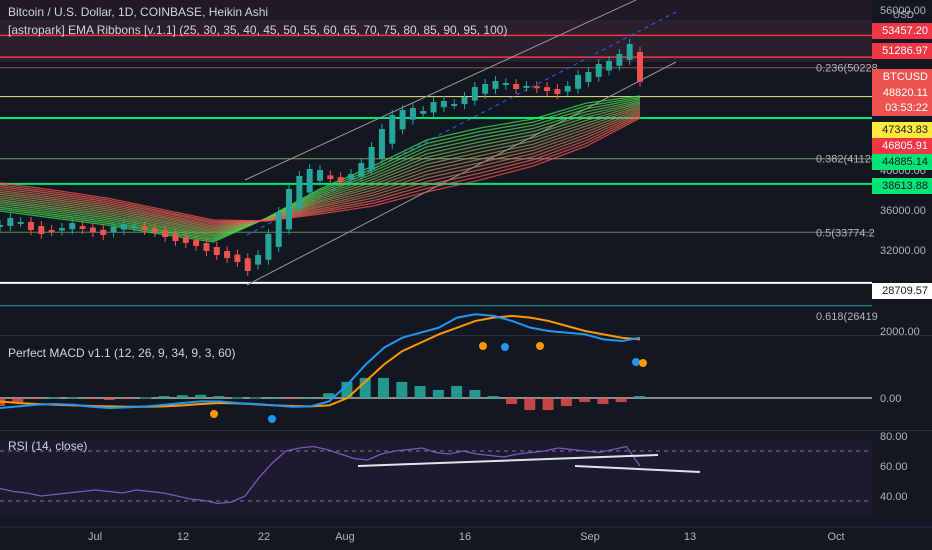 Image resolution: width=932 pixels, height=550 pixels. Describe the element at coordinates (894, 497) in the screenshot. I see `rsi-axis-tick: 40.00` at that location.